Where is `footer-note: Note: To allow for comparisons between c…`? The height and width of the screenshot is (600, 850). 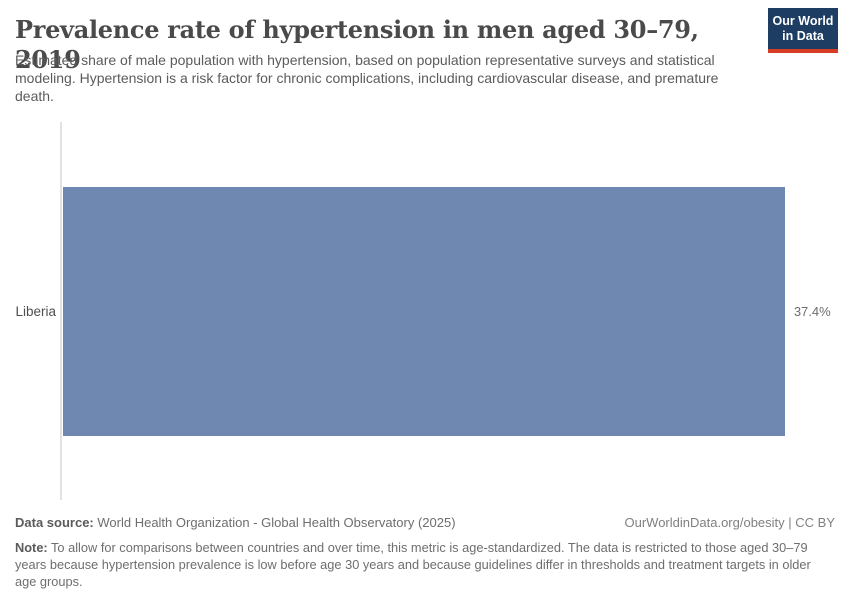 footer-note: Note: To allow for comparisons between c… is located at coordinates (425, 564).